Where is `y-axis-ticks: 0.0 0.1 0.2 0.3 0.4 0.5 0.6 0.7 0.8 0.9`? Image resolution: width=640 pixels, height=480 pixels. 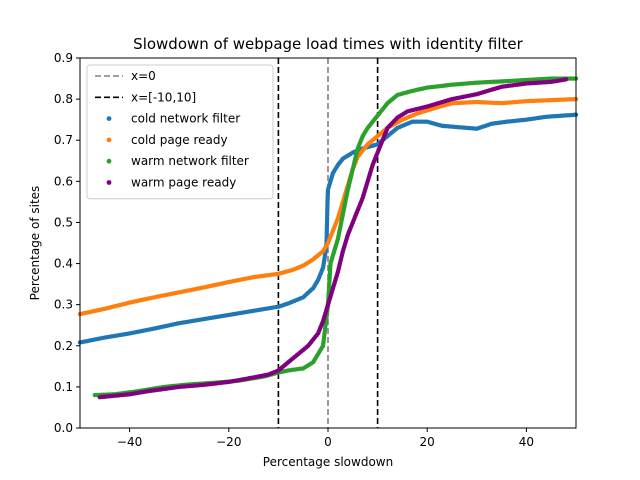 y-axis-ticks: 0.0 0.1 0.2 0.3 0.4 0.5 0.6 0.7 0.8 0.9 is located at coordinates (67, 243).